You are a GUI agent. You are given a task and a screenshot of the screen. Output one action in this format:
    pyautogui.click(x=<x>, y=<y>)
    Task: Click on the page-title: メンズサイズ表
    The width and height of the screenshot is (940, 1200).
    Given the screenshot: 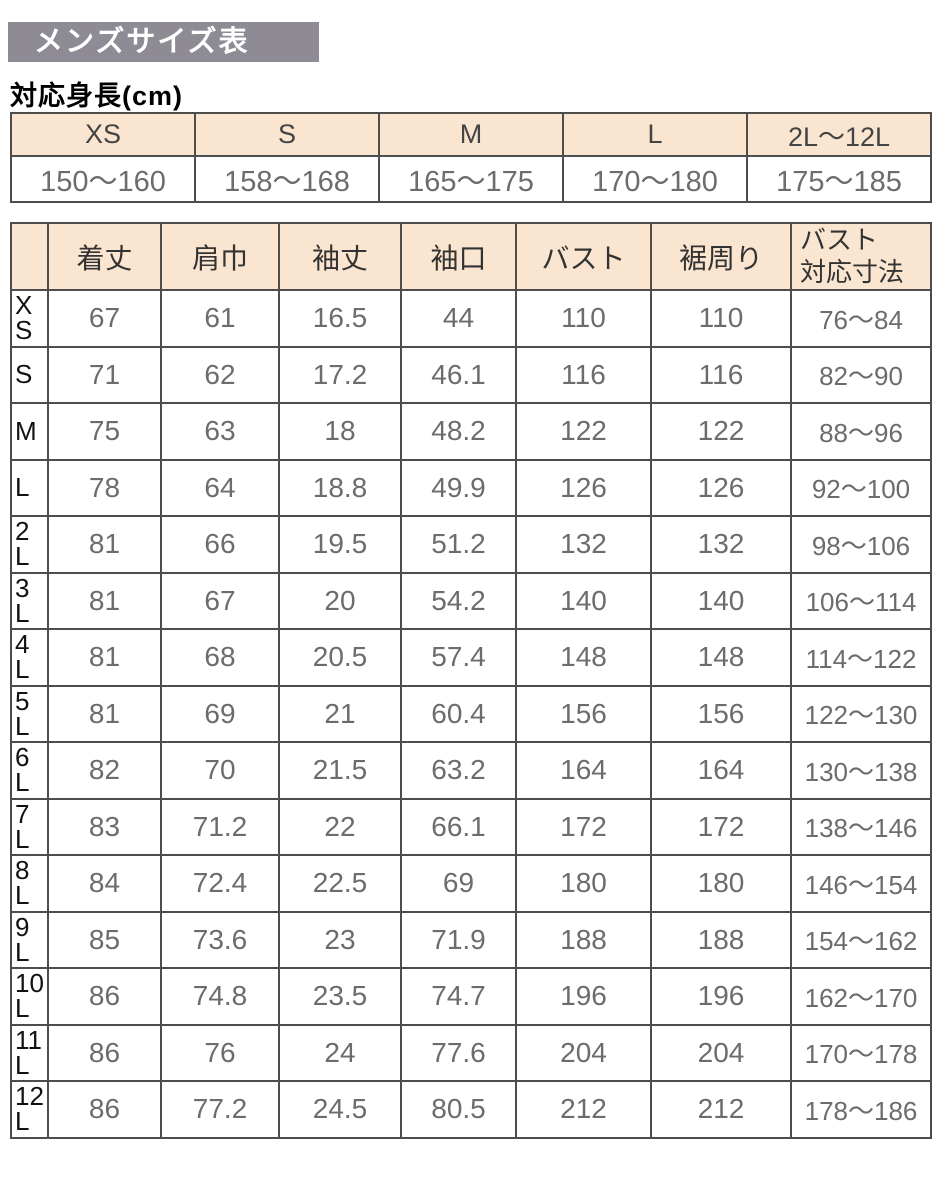 What is the action you would take?
    pyautogui.click(x=163, y=42)
    